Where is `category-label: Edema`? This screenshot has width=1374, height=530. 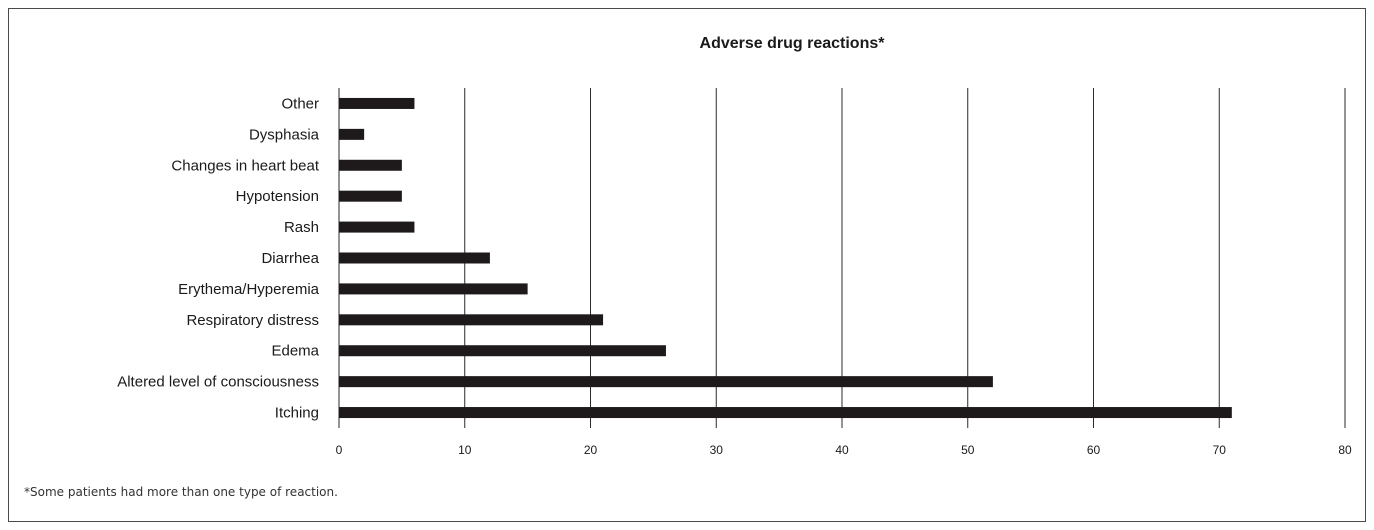 category-label: Edema is located at coordinates (295, 351).